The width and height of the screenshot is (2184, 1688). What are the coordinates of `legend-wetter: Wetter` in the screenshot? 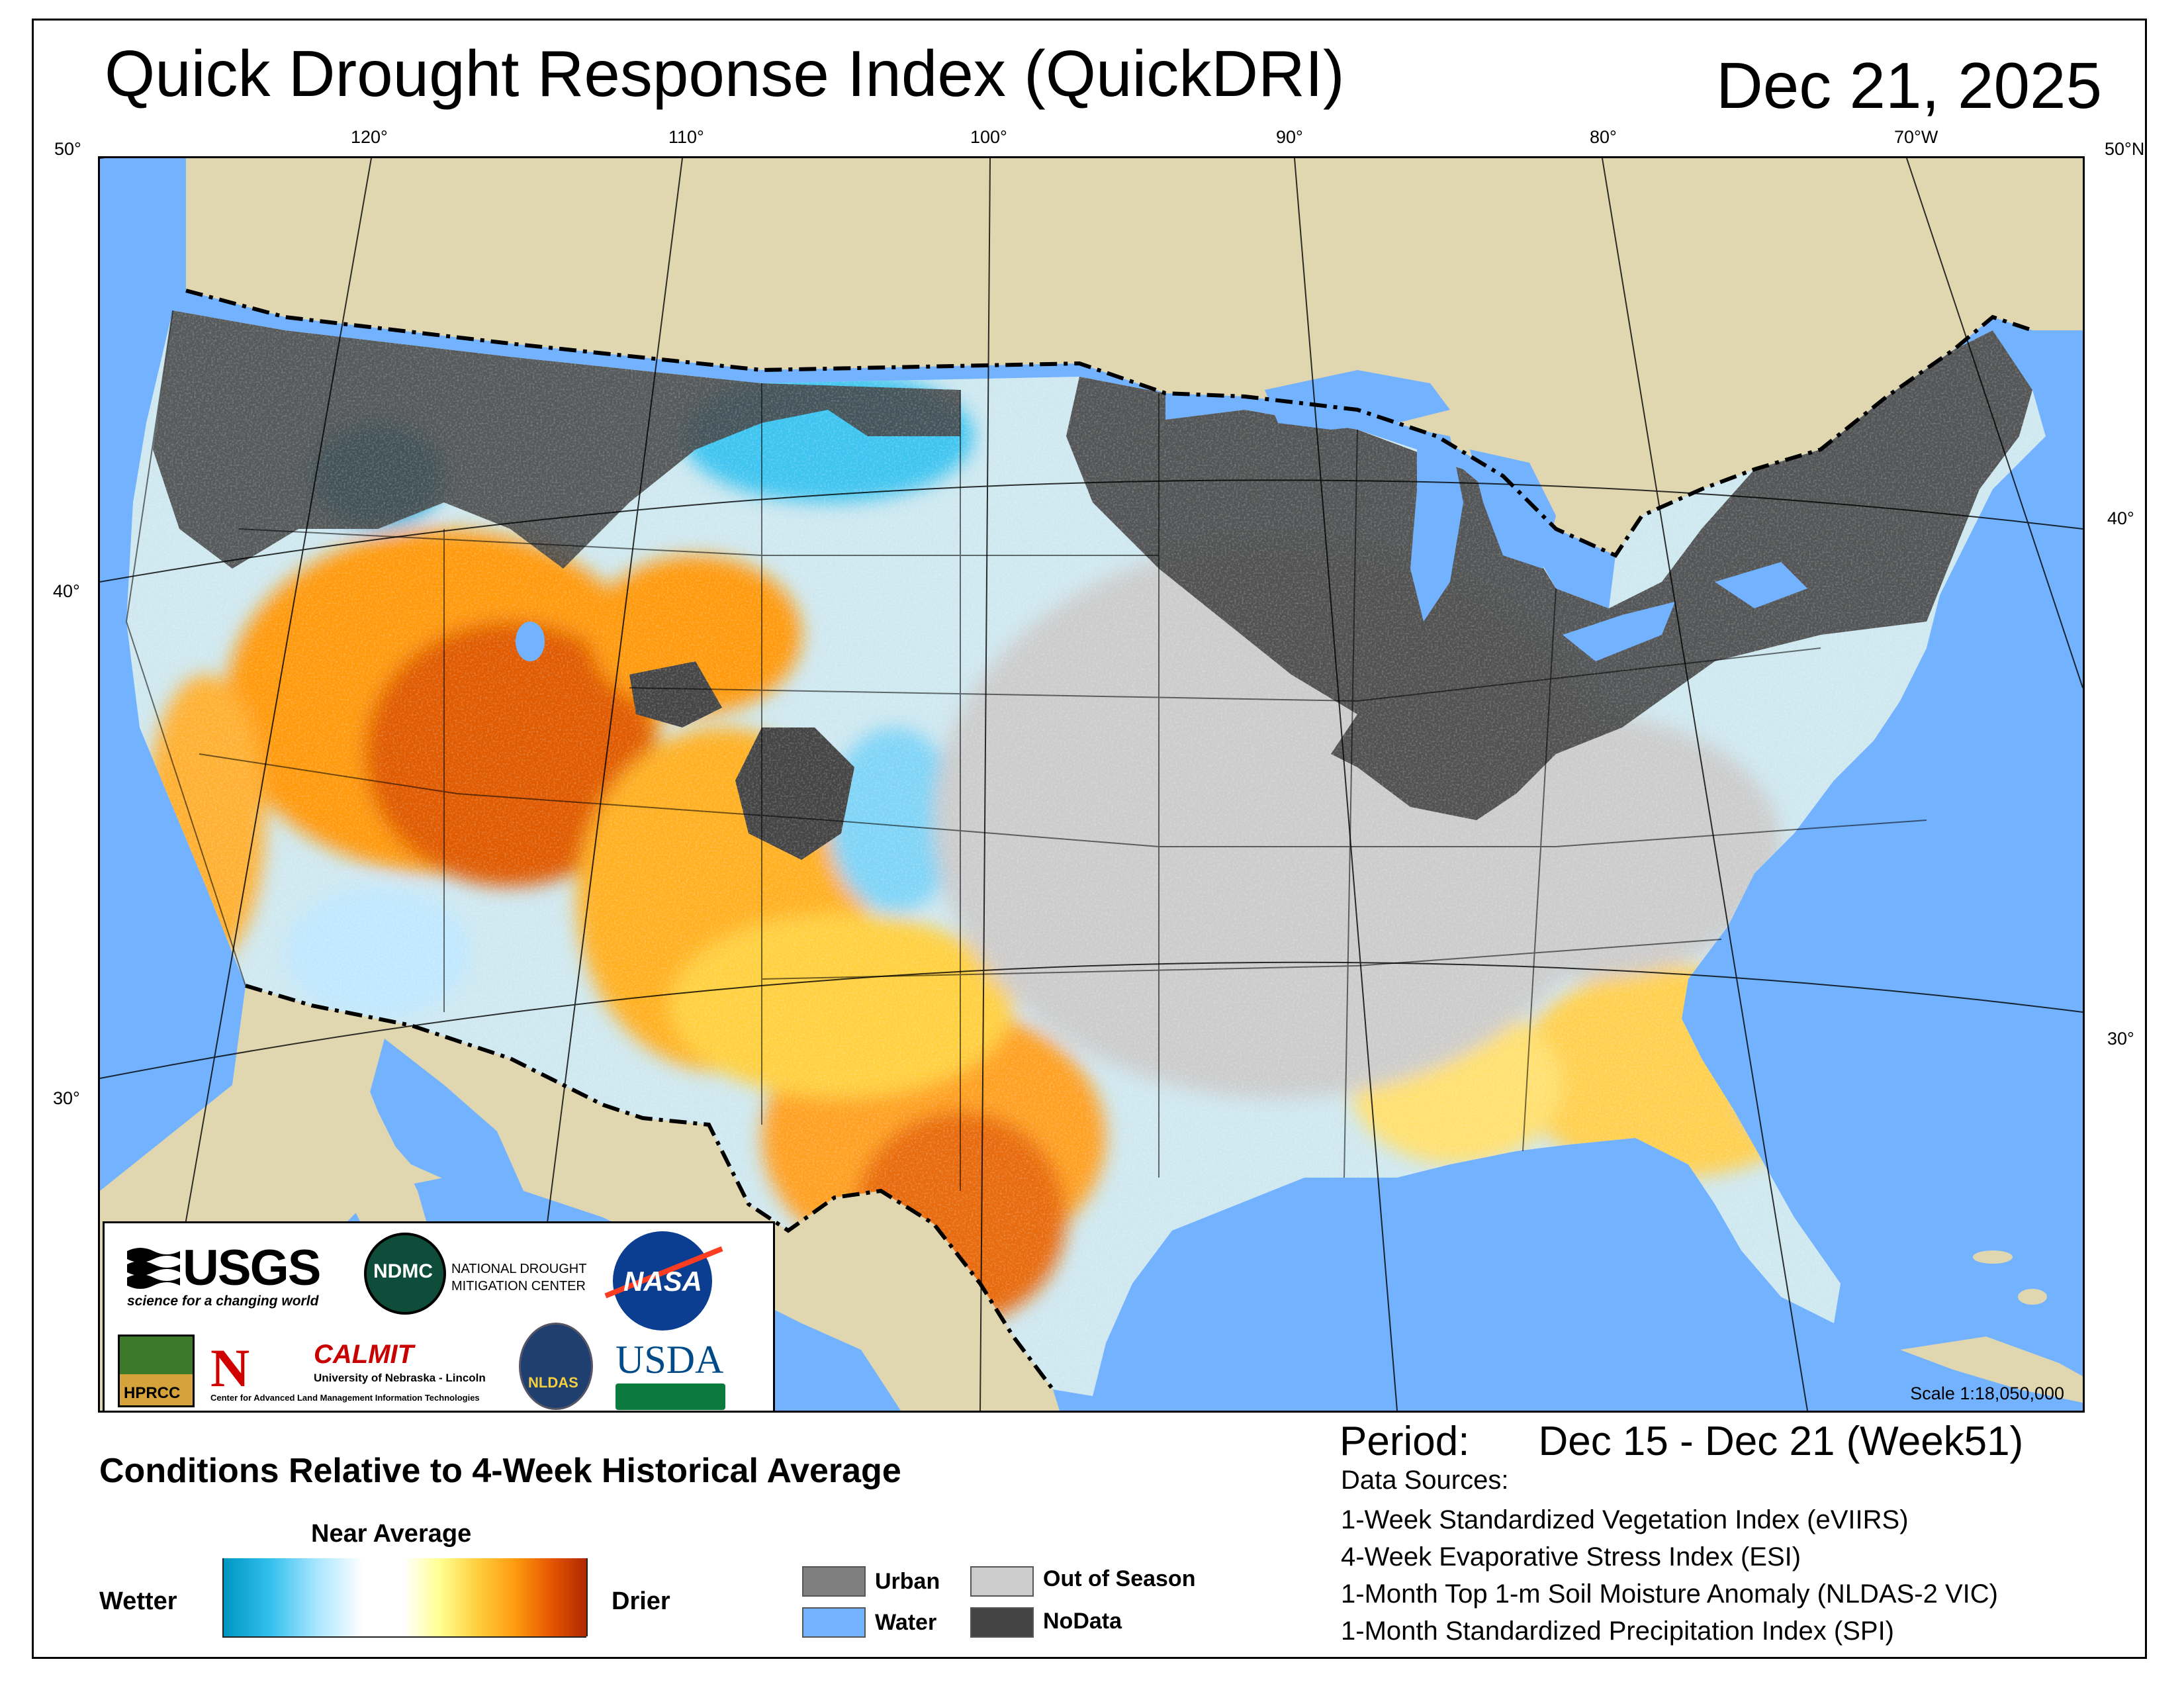 It's located at (138, 1601).